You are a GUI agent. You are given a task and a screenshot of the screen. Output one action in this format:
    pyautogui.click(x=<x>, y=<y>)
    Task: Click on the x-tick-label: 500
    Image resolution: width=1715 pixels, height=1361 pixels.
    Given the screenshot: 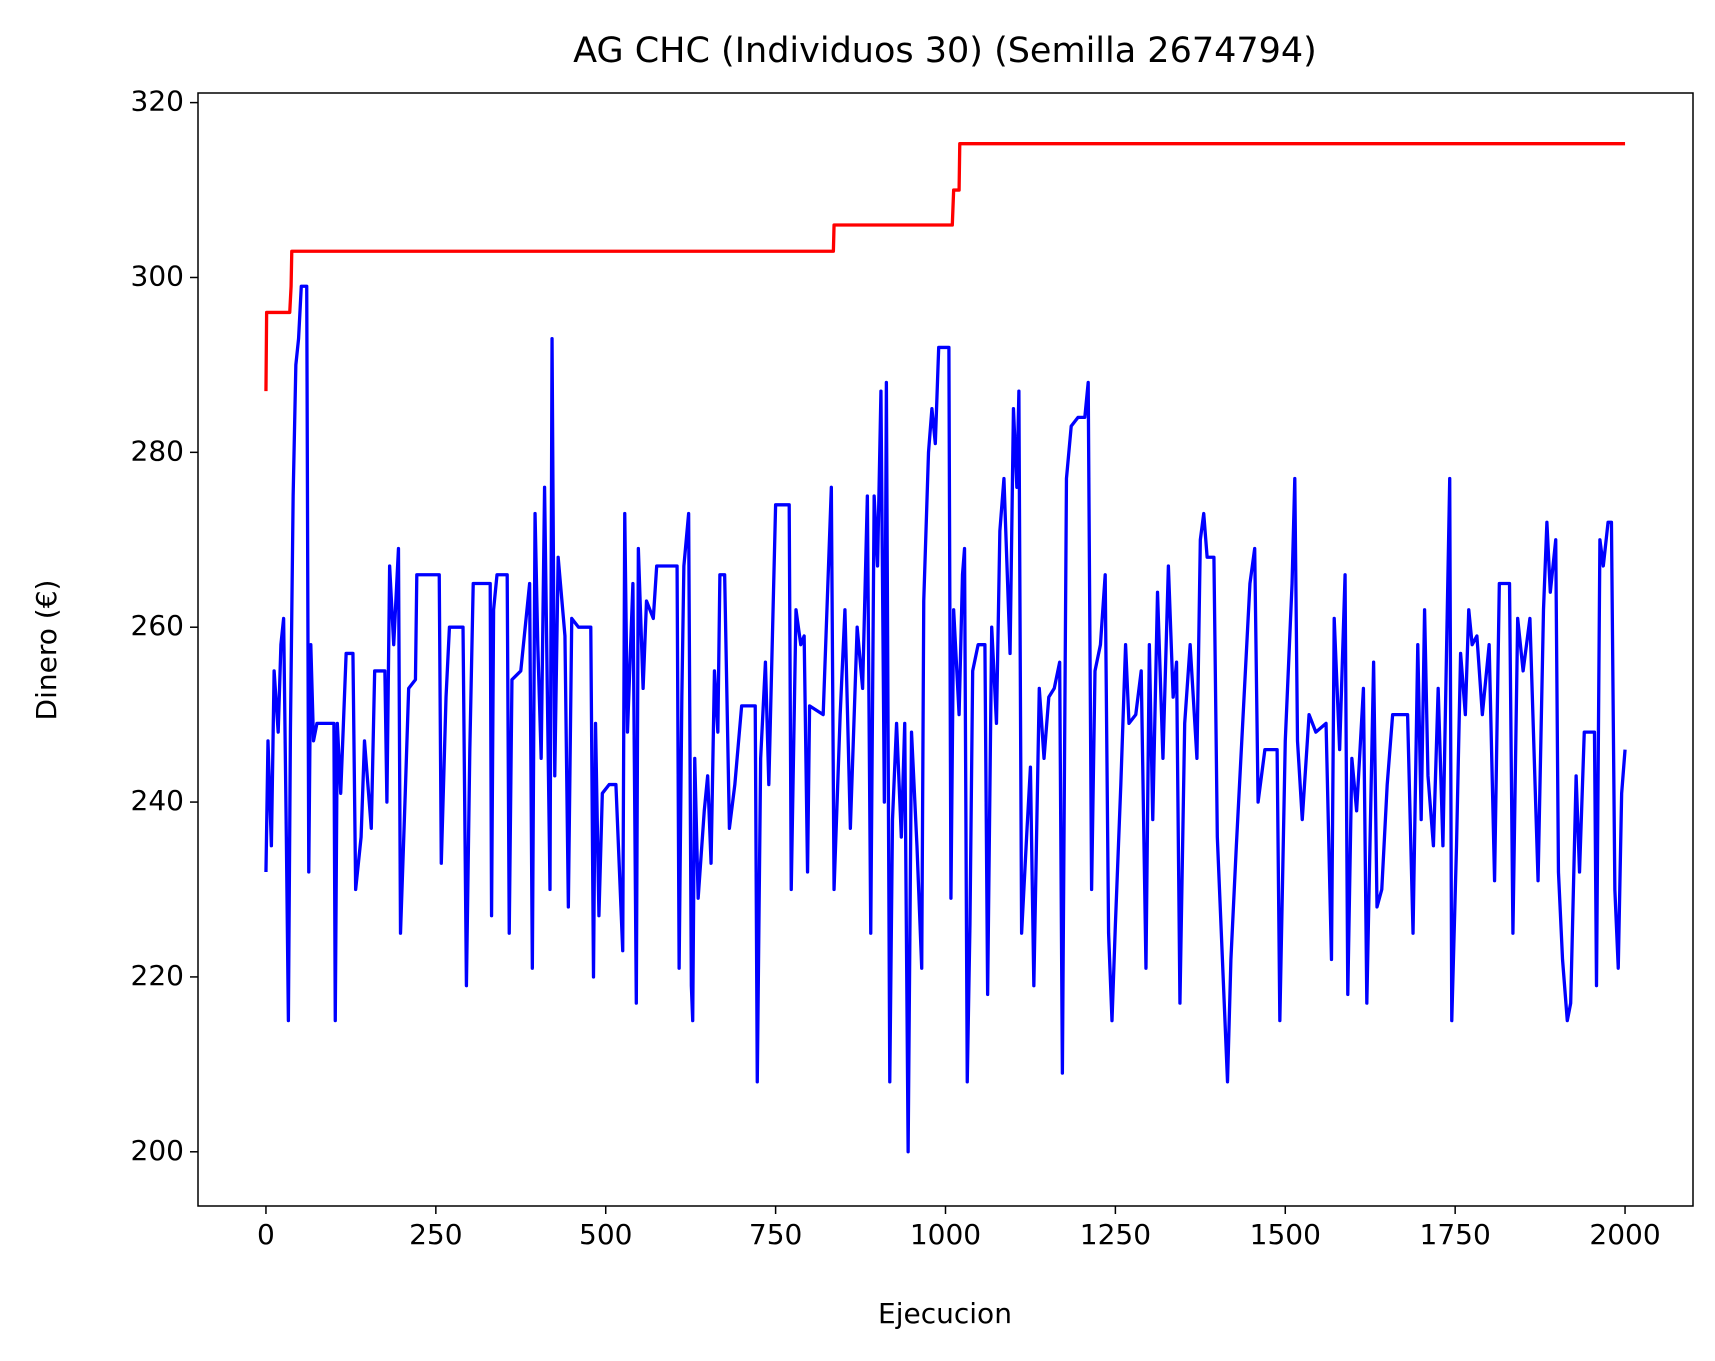 What is the action you would take?
    pyautogui.click(x=605, y=1234)
    